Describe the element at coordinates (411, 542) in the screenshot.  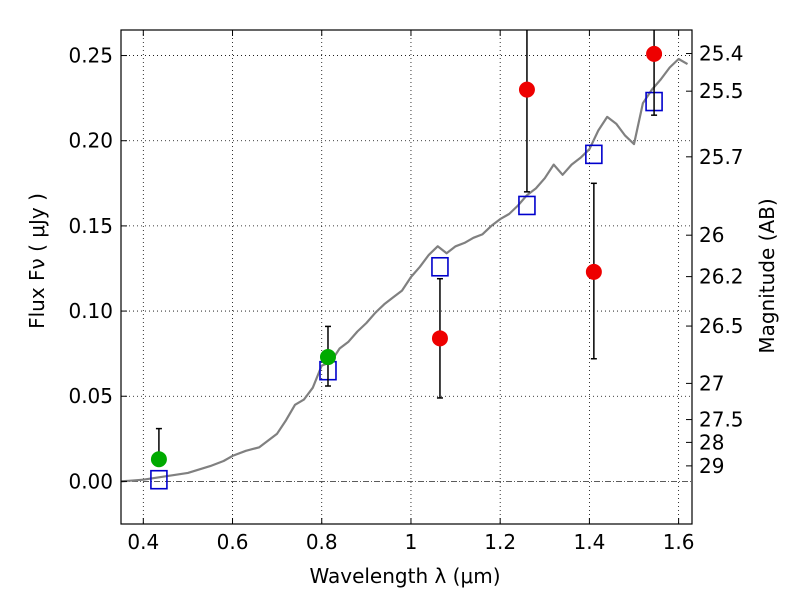
I see `x-tick-label: 1` at that location.